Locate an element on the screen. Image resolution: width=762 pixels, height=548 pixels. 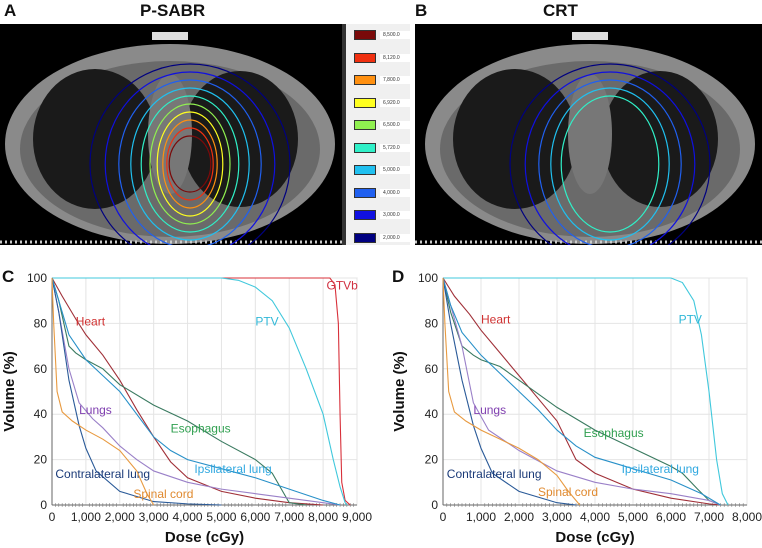
series-line-heart is located at coordinates (187, 391).